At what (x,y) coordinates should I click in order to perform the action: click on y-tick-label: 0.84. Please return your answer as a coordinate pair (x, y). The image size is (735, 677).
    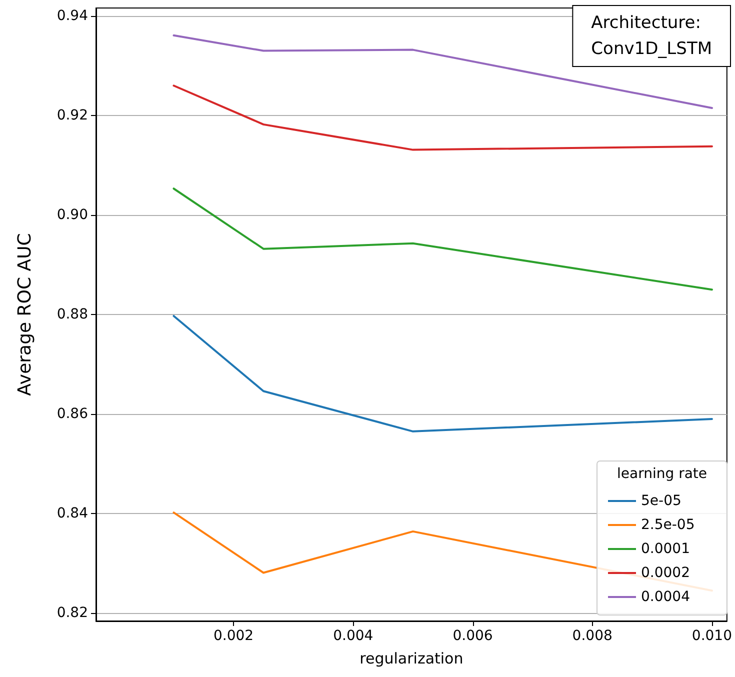
    Looking at the image, I should click on (72, 514).